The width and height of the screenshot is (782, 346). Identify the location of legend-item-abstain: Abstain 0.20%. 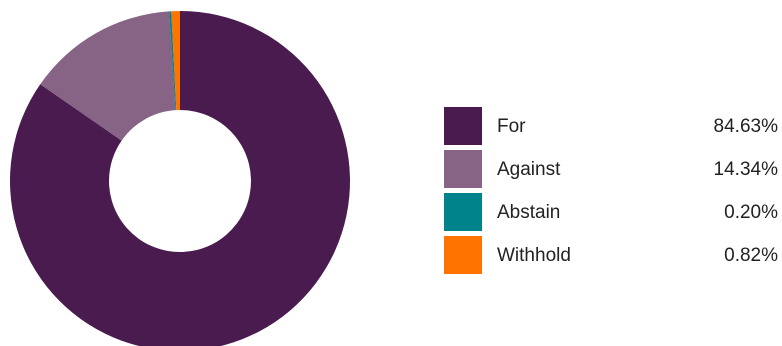
(611, 212).